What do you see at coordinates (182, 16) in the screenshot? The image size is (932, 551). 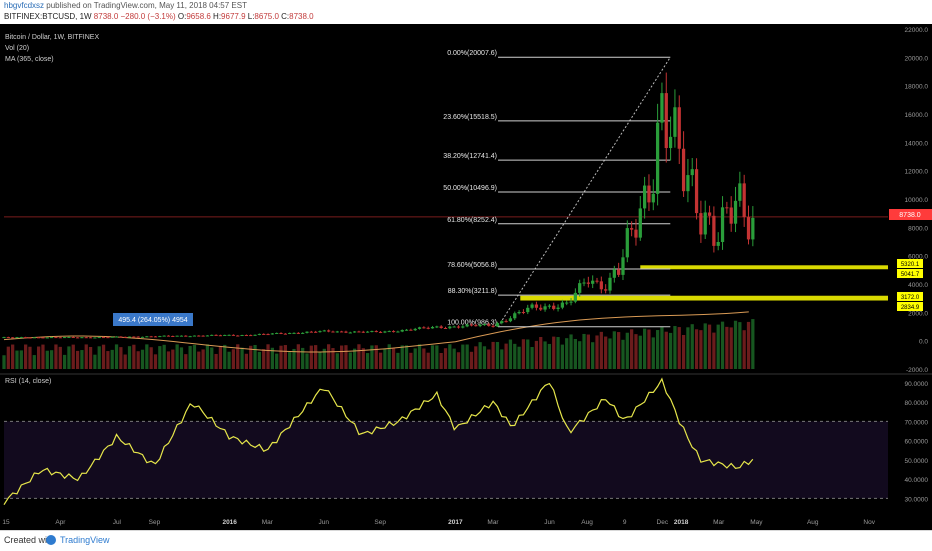 I see `open-label: O:` at bounding box center [182, 16].